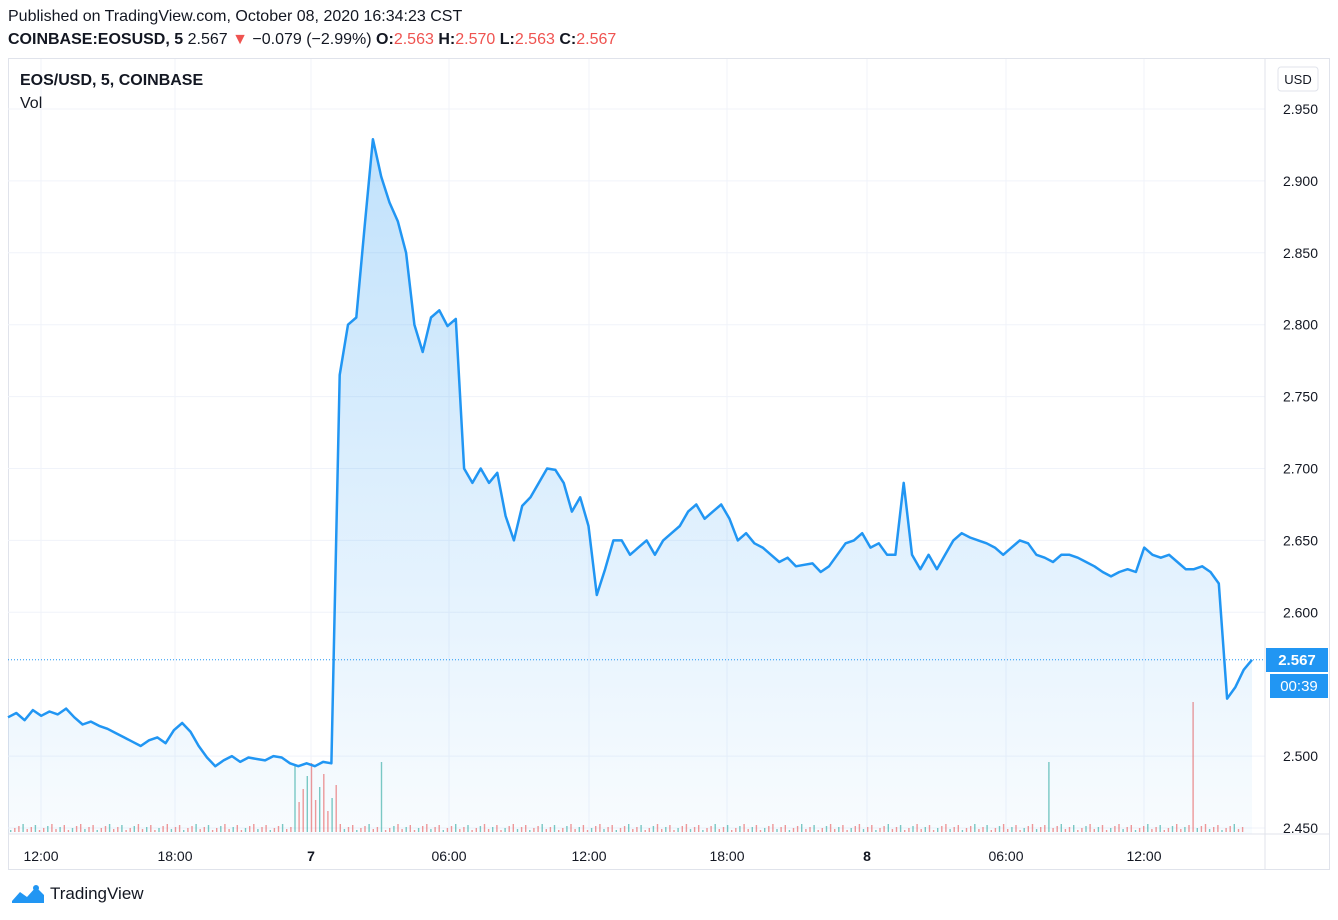  Describe the element at coordinates (1300, 325) in the screenshot. I see `price-tick-label: 2.800` at that location.